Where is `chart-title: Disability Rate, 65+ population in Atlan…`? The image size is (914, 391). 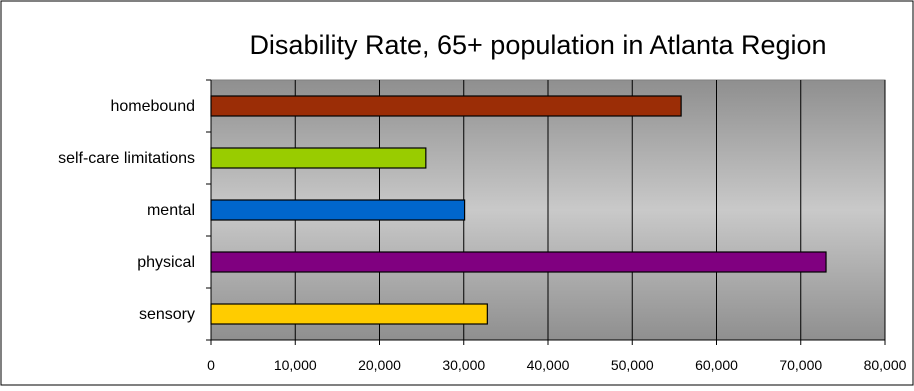 chart-title: Disability Rate, 65+ population in Atlan… is located at coordinates (537, 45).